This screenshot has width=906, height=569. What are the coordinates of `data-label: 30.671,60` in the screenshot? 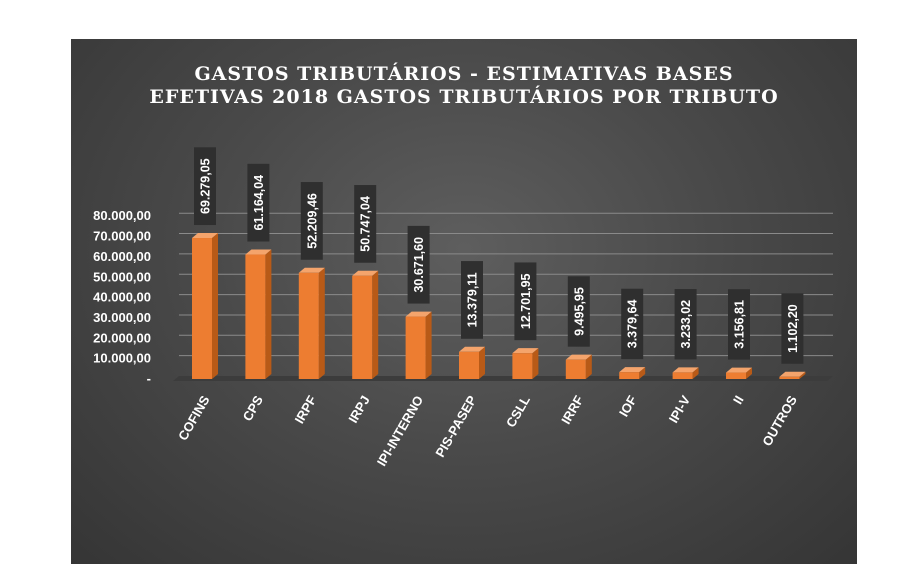 It's located at (418, 264).